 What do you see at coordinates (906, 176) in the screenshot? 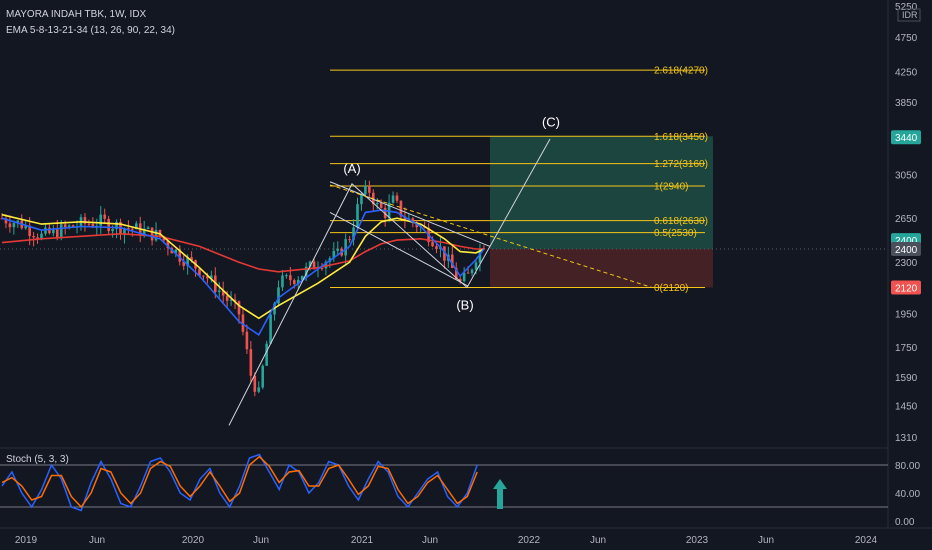
I see `y-tick-label: 3050` at bounding box center [906, 176].